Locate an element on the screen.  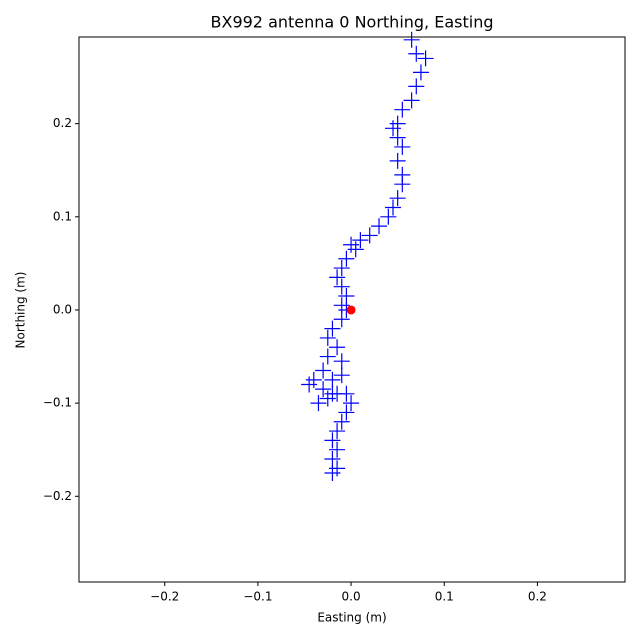
x-tick-label: 0.1 is located at coordinates (444, 597).